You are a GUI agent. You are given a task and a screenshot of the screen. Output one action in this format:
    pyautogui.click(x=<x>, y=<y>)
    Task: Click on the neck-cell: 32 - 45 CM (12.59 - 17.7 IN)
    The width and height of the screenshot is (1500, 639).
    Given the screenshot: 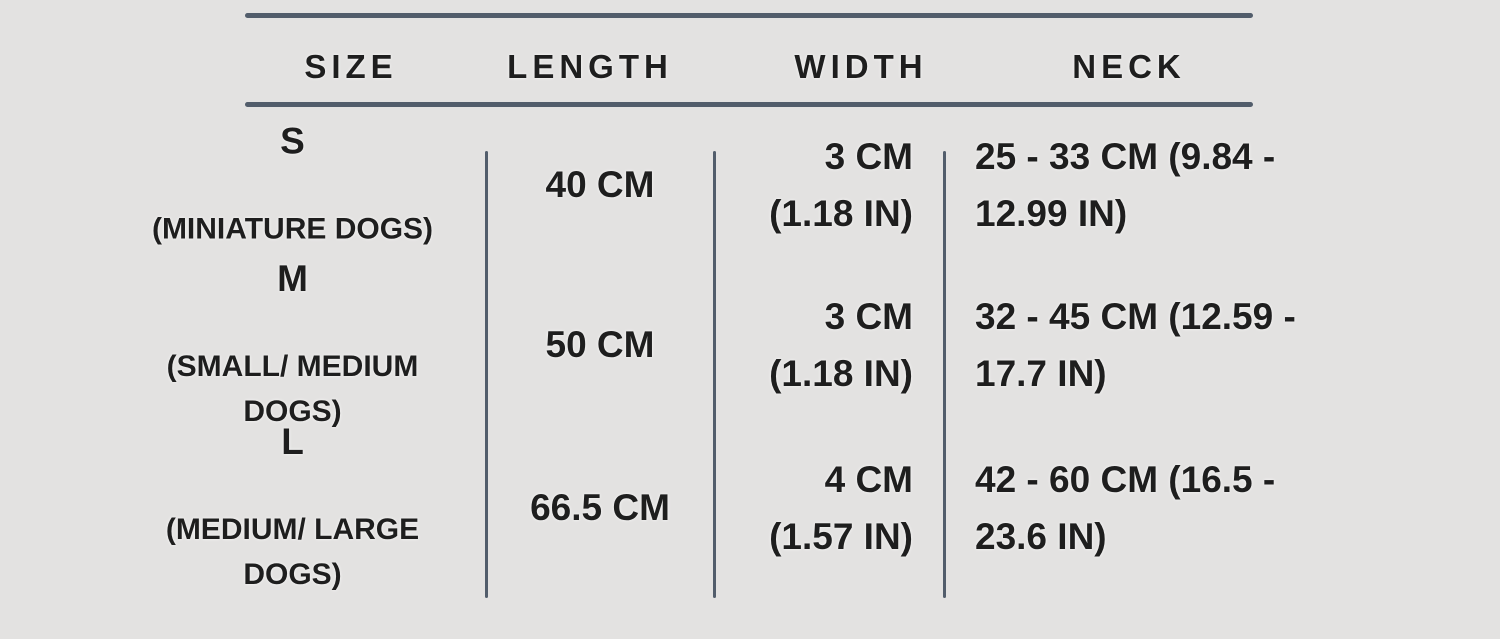 What is the action you would take?
    pyautogui.click(x=1135, y=345)
    